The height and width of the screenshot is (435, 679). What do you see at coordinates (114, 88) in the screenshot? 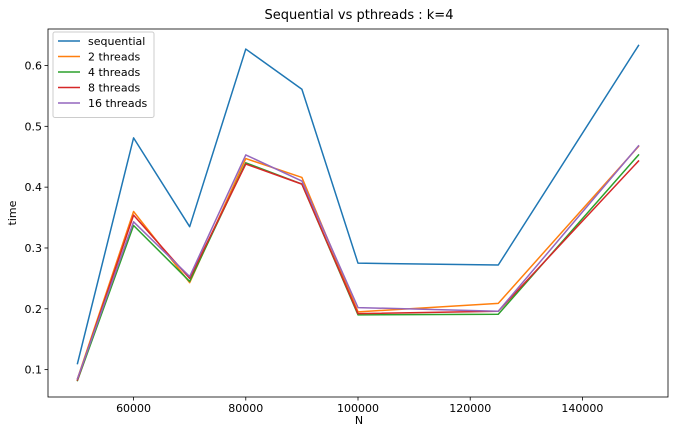
I see `legend-label-4: 8 threads` at bounding box center [114, 88].